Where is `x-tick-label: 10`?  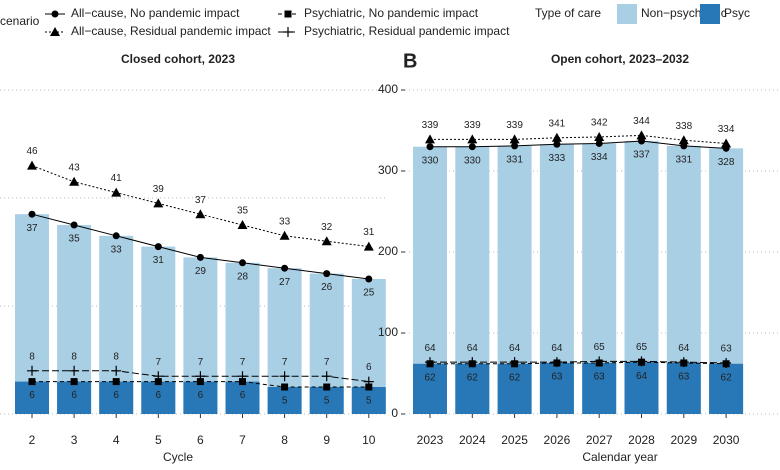 x-tick-label: 10 is located at coordinates (369, 440).